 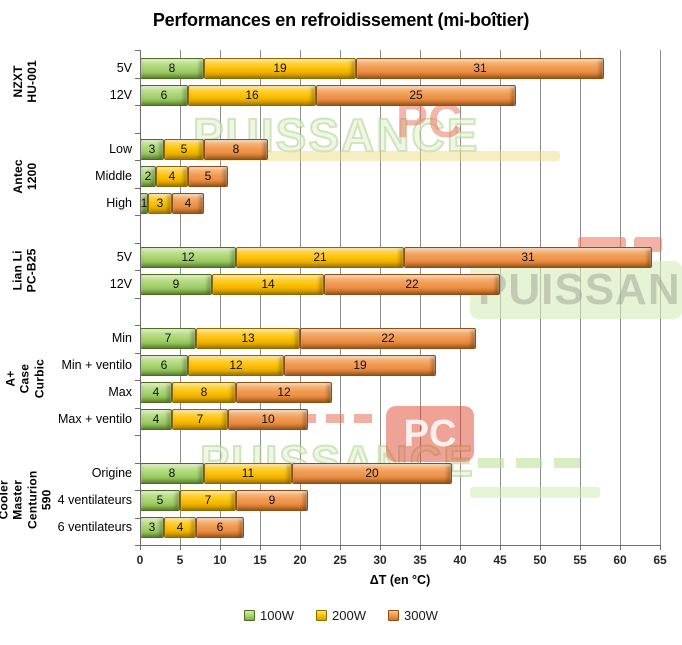 What do you see at coordinates (260, 560) in the screenshot?
I see `x-tick-label-15: 15` at bounding box center [260, 560].